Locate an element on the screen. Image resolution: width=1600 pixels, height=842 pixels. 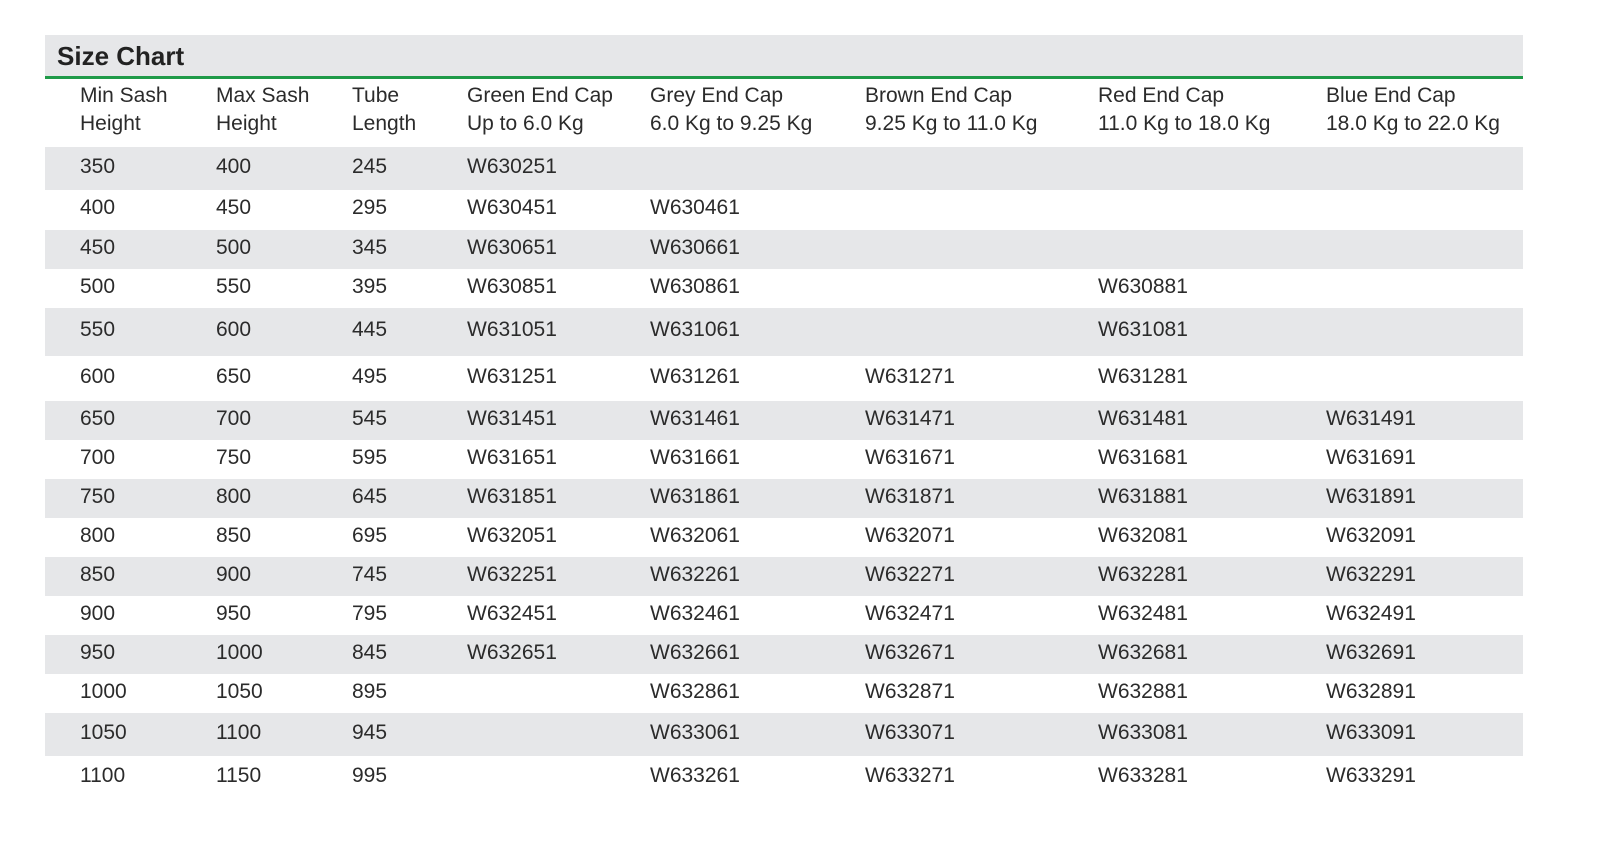
table-cell: W633071 is located at coordinates (910, 732).